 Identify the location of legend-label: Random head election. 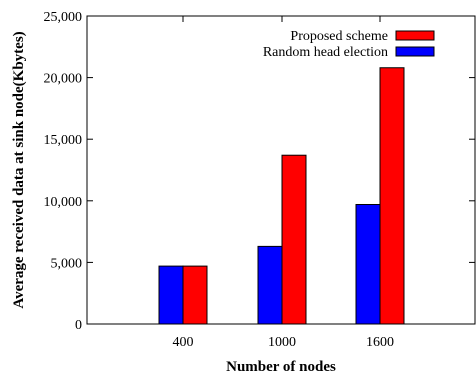
(325, 52).